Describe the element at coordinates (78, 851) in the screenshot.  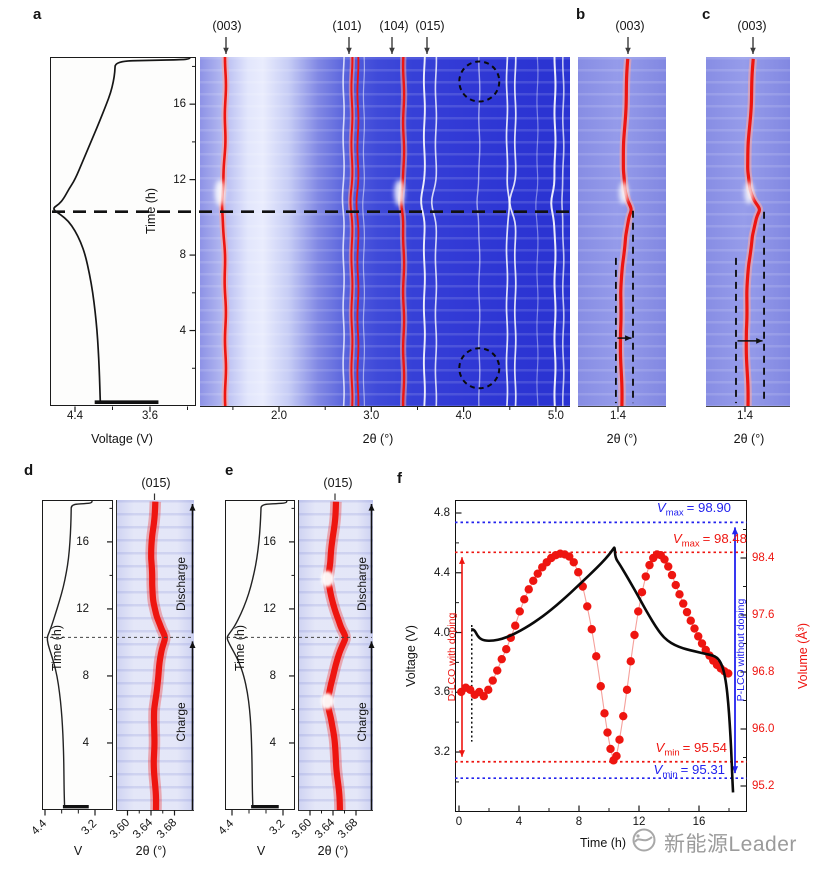
I see `axis-title-voltage-d: V` at that location.